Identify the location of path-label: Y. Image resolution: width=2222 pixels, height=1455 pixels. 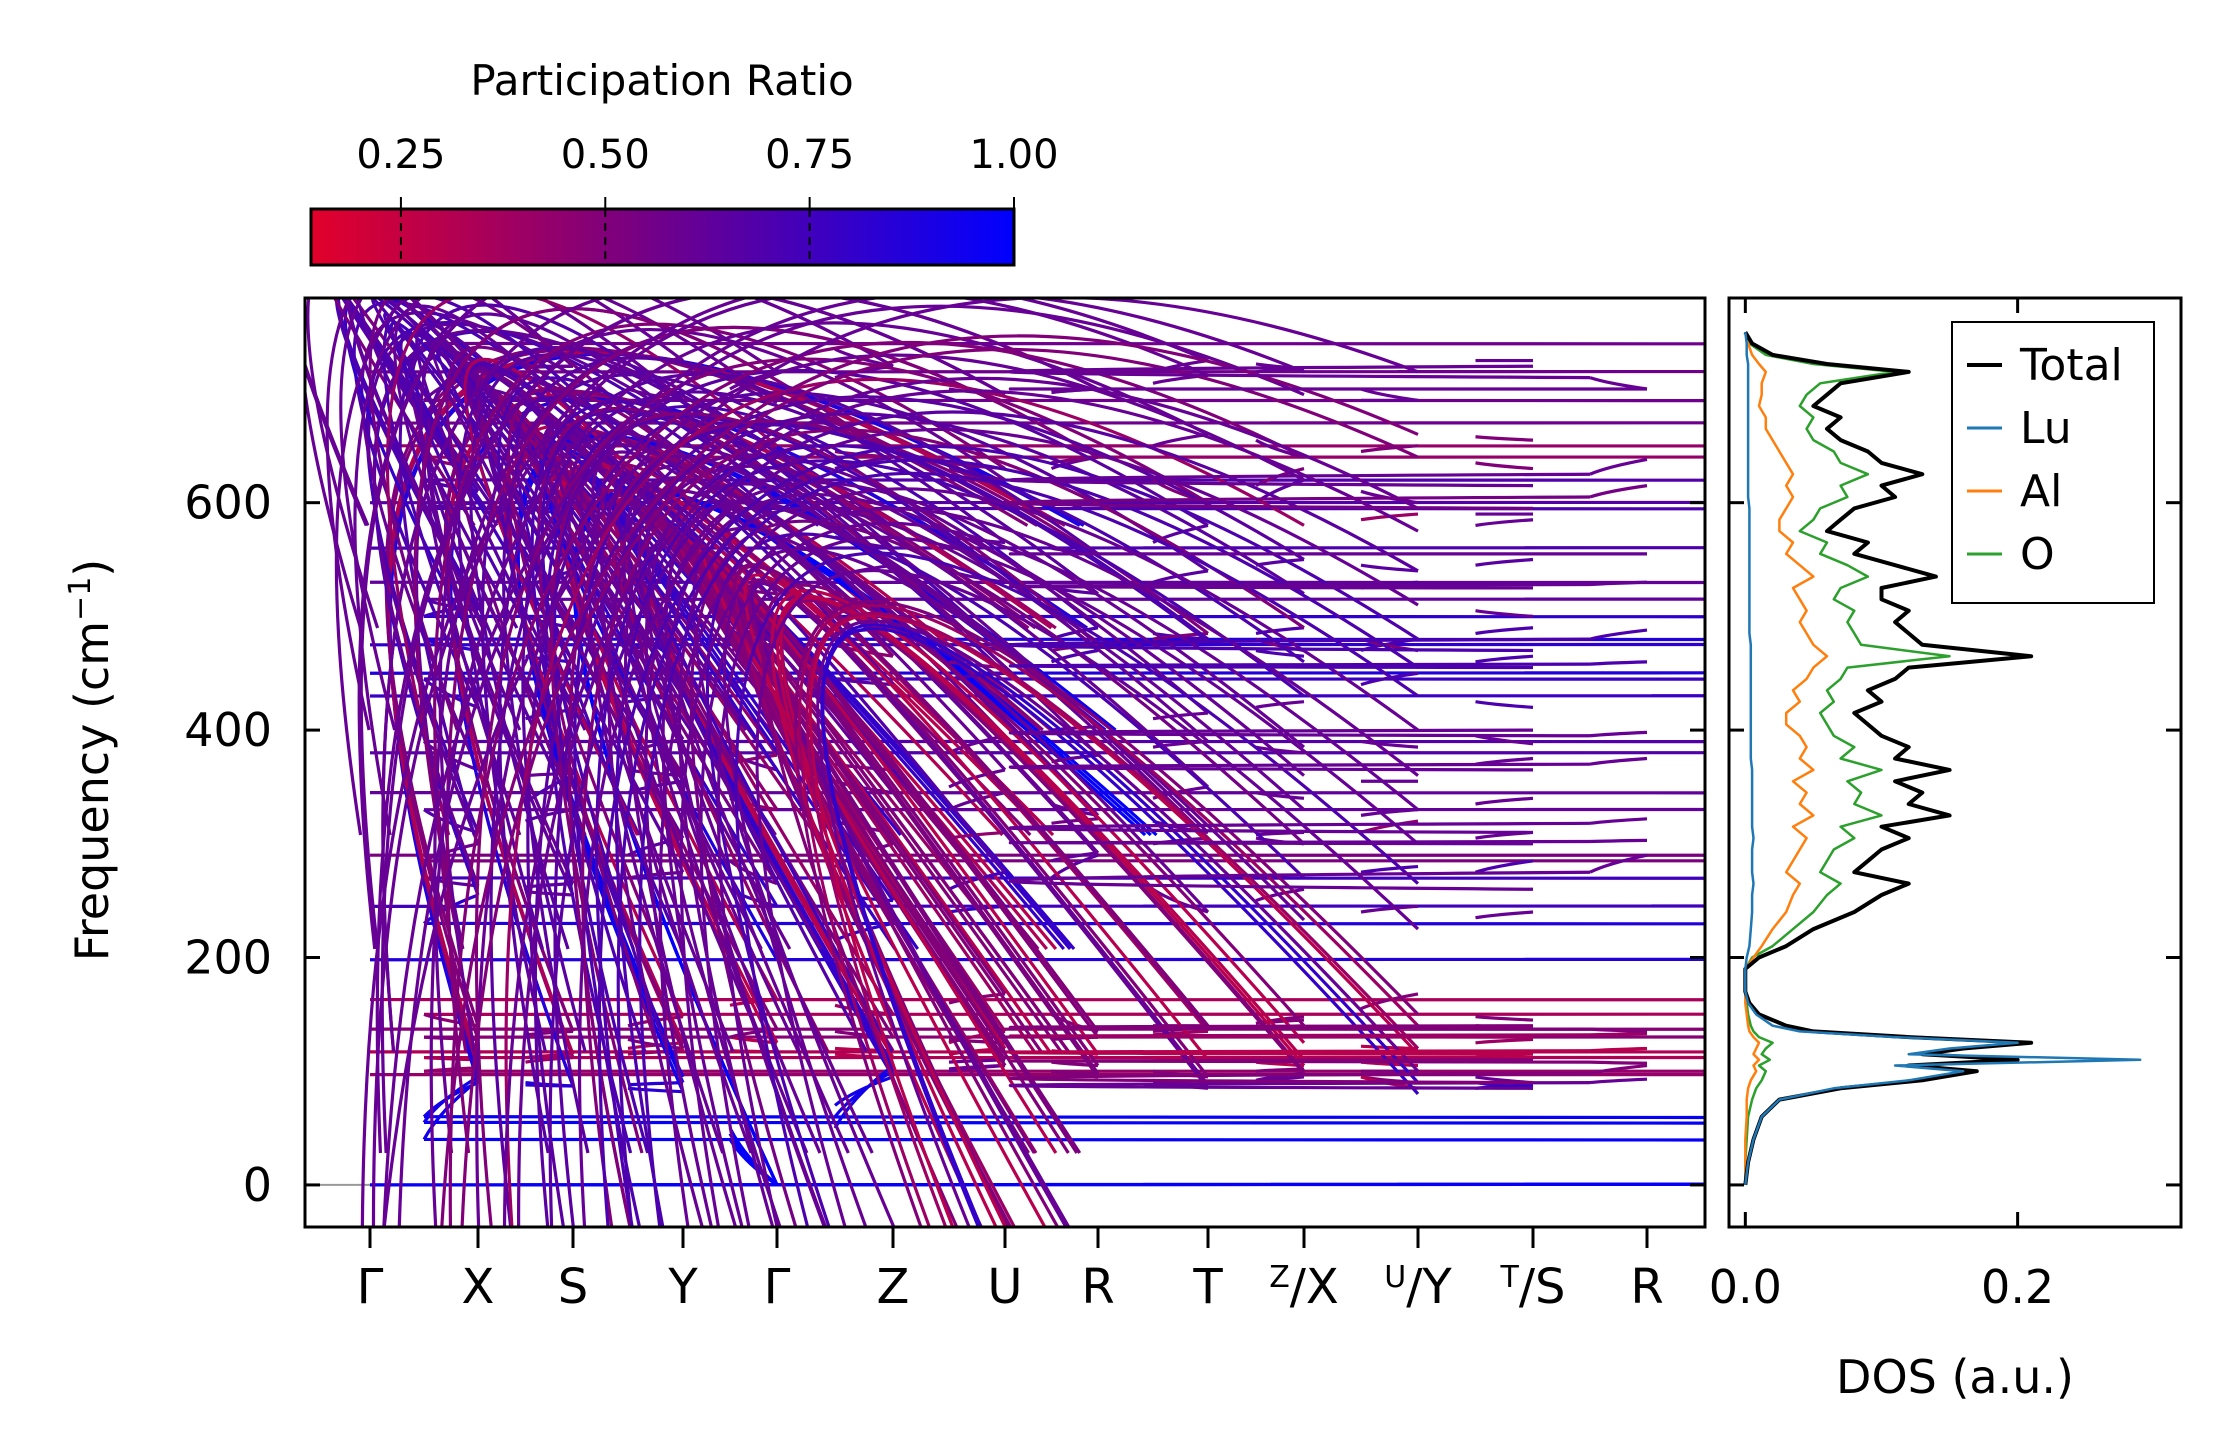
(682, 1287).